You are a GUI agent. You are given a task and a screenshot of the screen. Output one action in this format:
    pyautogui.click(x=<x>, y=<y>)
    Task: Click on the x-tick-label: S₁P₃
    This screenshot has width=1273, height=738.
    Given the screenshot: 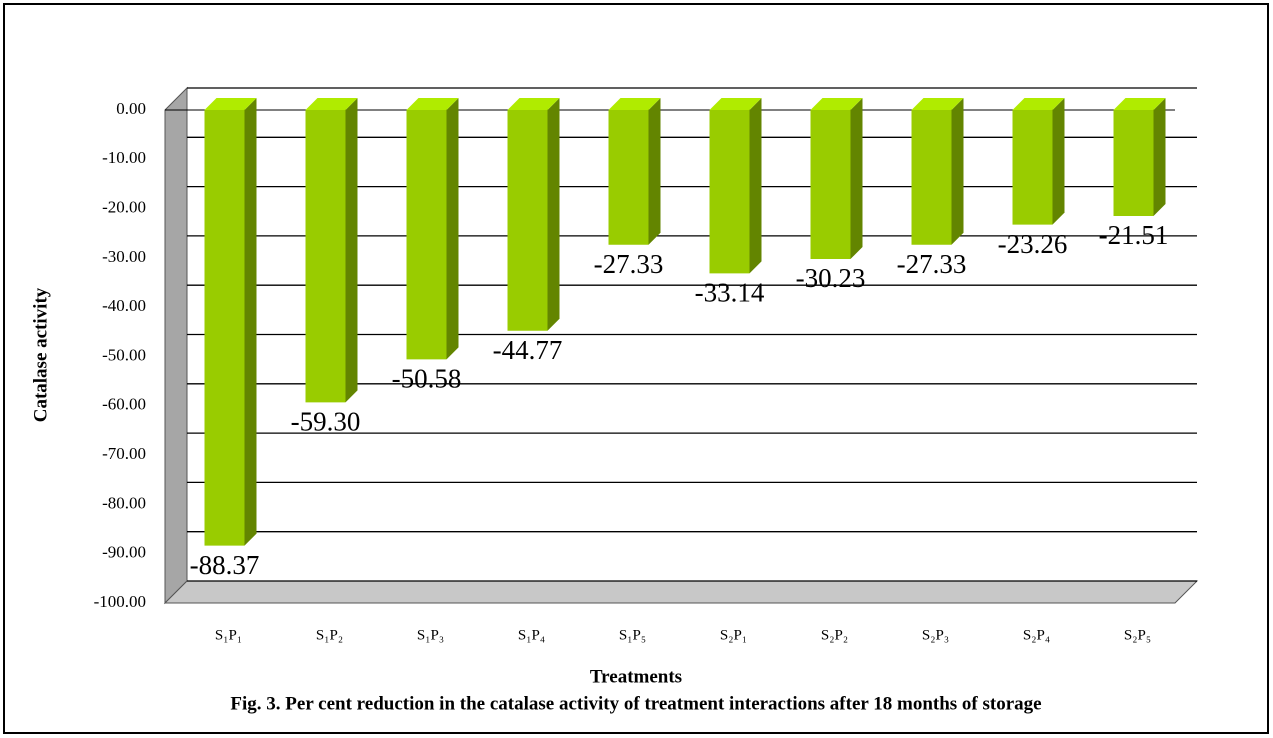 What is the action you would take?
    pyautogui.click(x=430, y=635)
    